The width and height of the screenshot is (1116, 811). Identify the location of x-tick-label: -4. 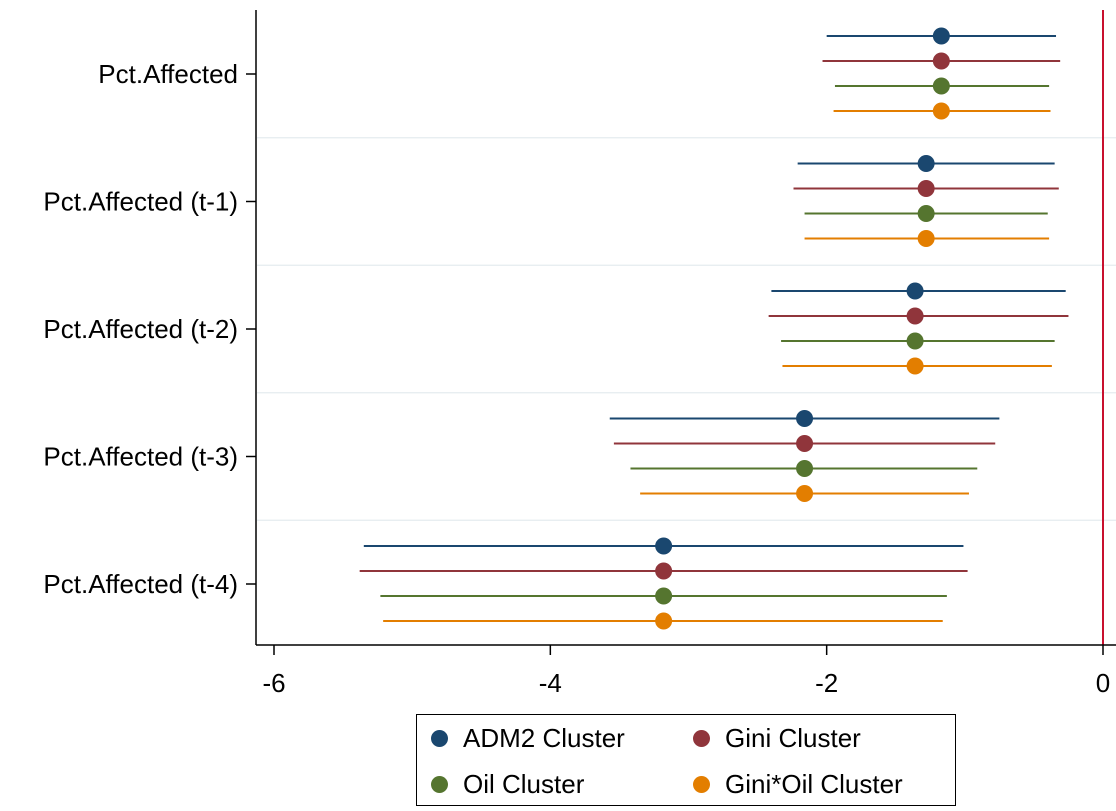
(550, 683).